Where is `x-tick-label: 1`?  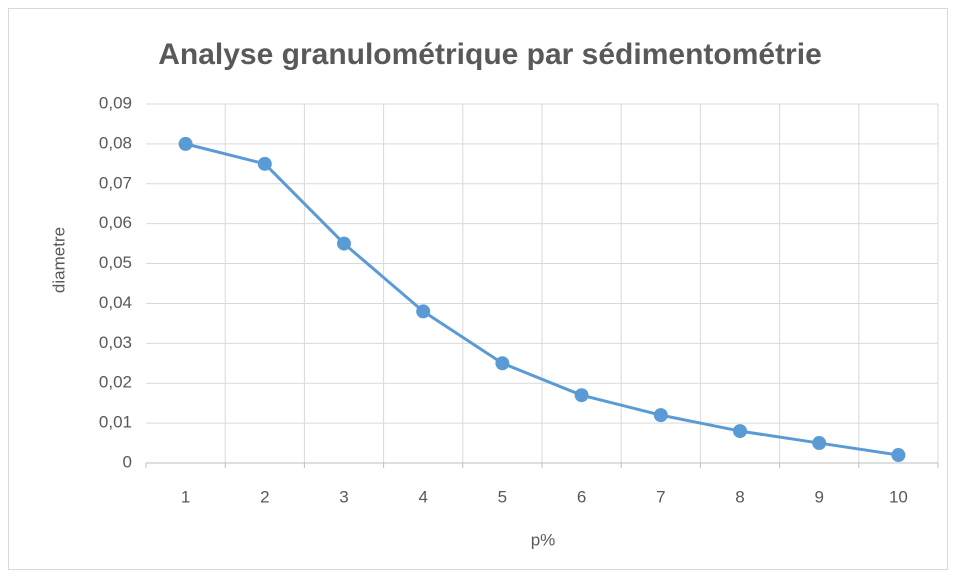 x-tick-label: 1 is located at coordinates (185, 496).